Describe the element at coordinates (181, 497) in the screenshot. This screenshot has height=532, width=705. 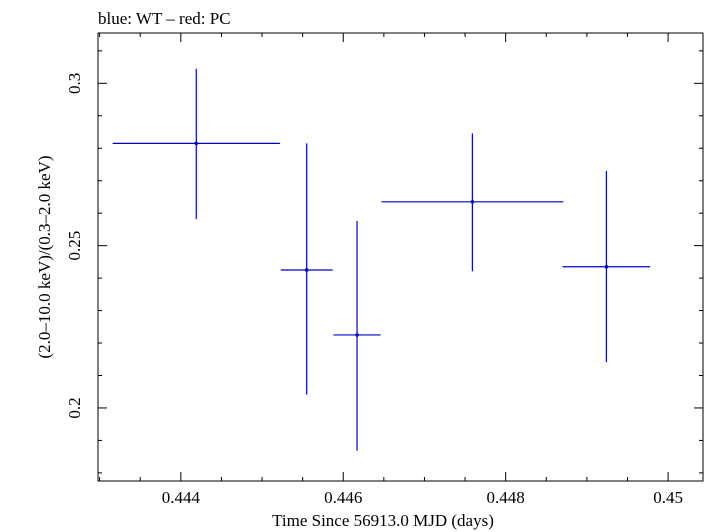
I see `x-tick-label: 0.444` at that location.